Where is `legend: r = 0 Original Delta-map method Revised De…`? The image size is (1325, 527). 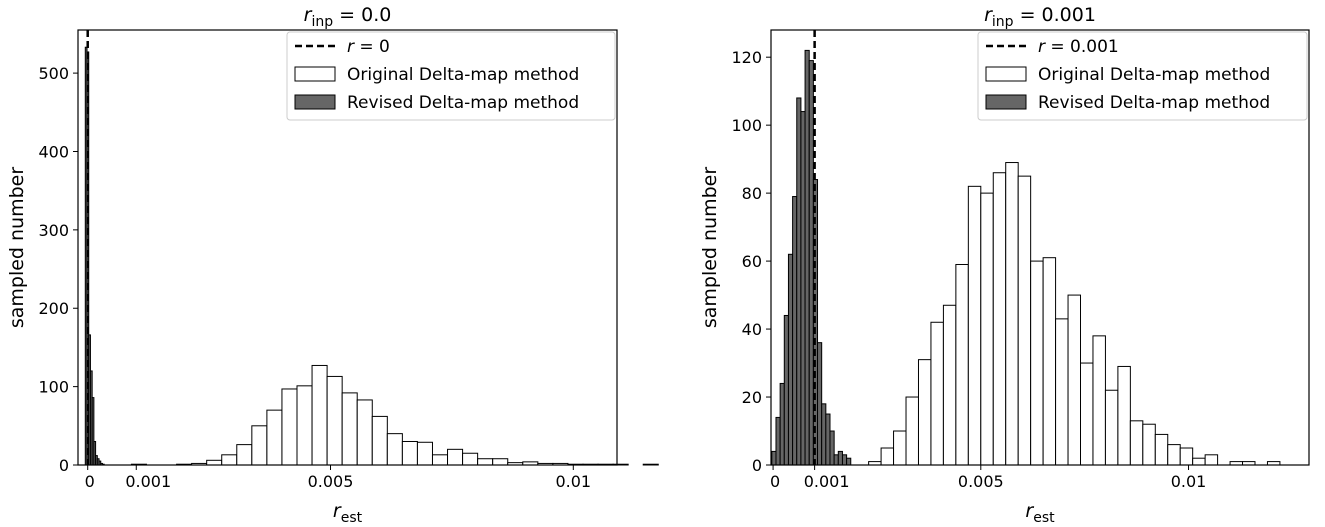 legend: r = 0 Original Delta-map method Revised De… is located at coordinates (451, 76).